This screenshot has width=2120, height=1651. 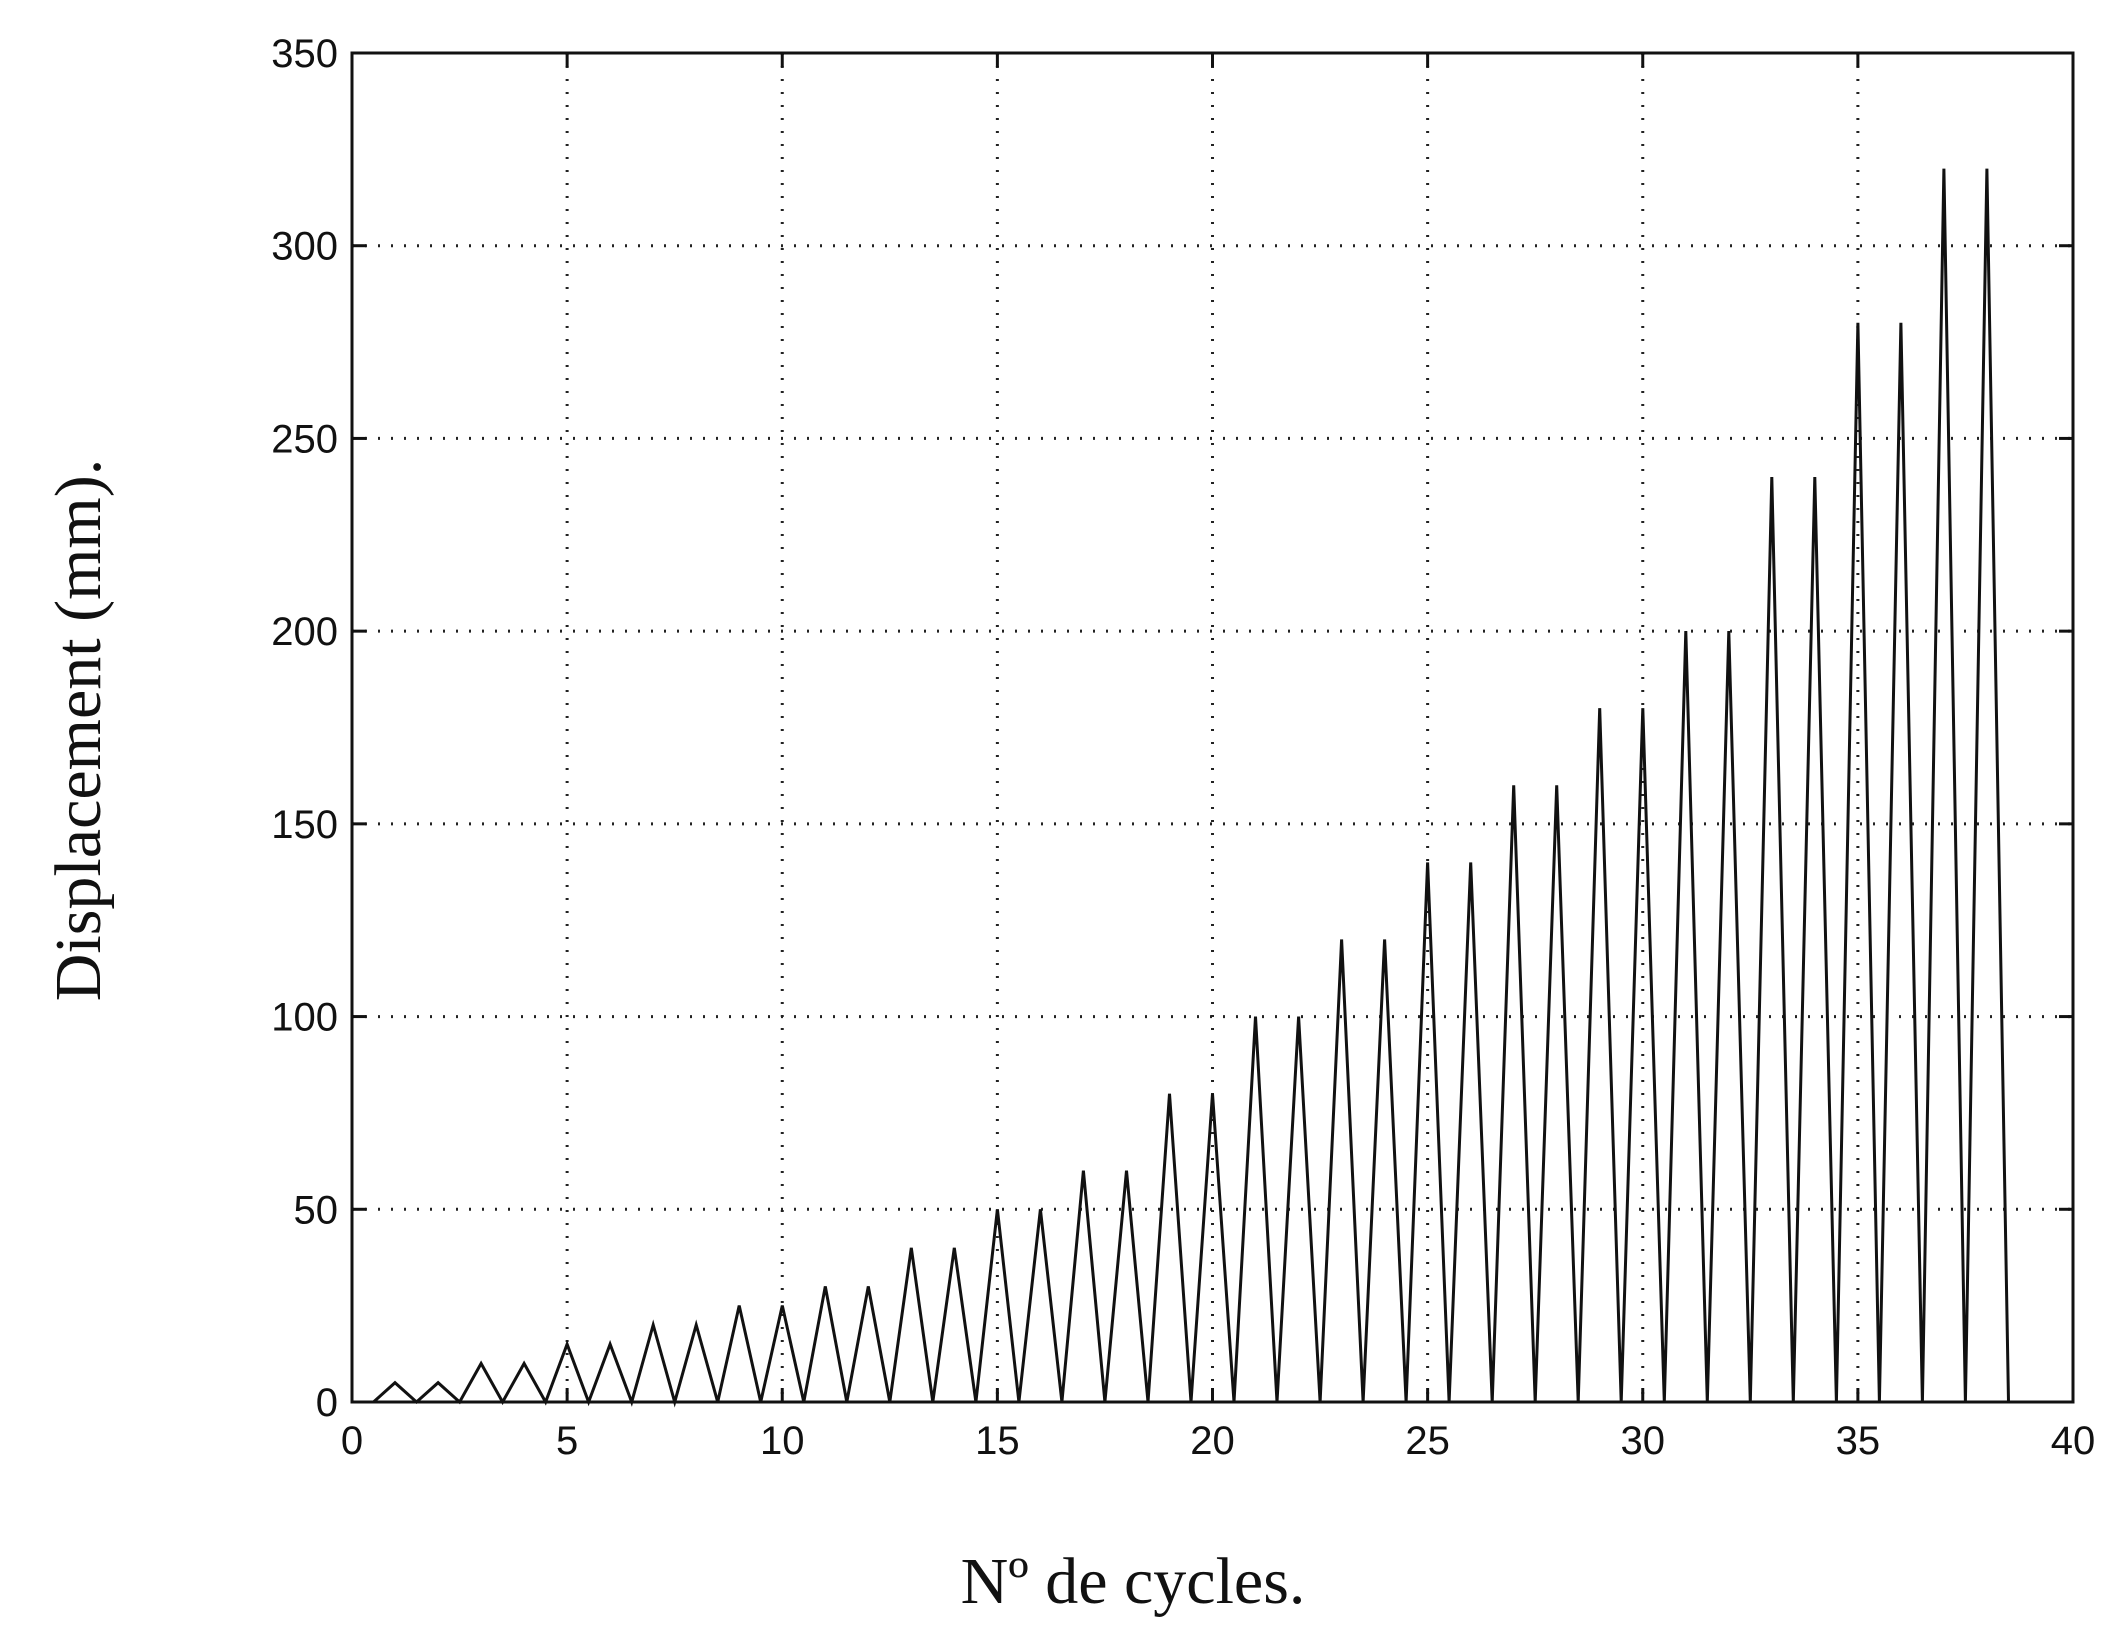 What do you see at coordinates (304, 632) in the screenshot?
I see `y-tick-label: 200` at bounding box center [304, 632].